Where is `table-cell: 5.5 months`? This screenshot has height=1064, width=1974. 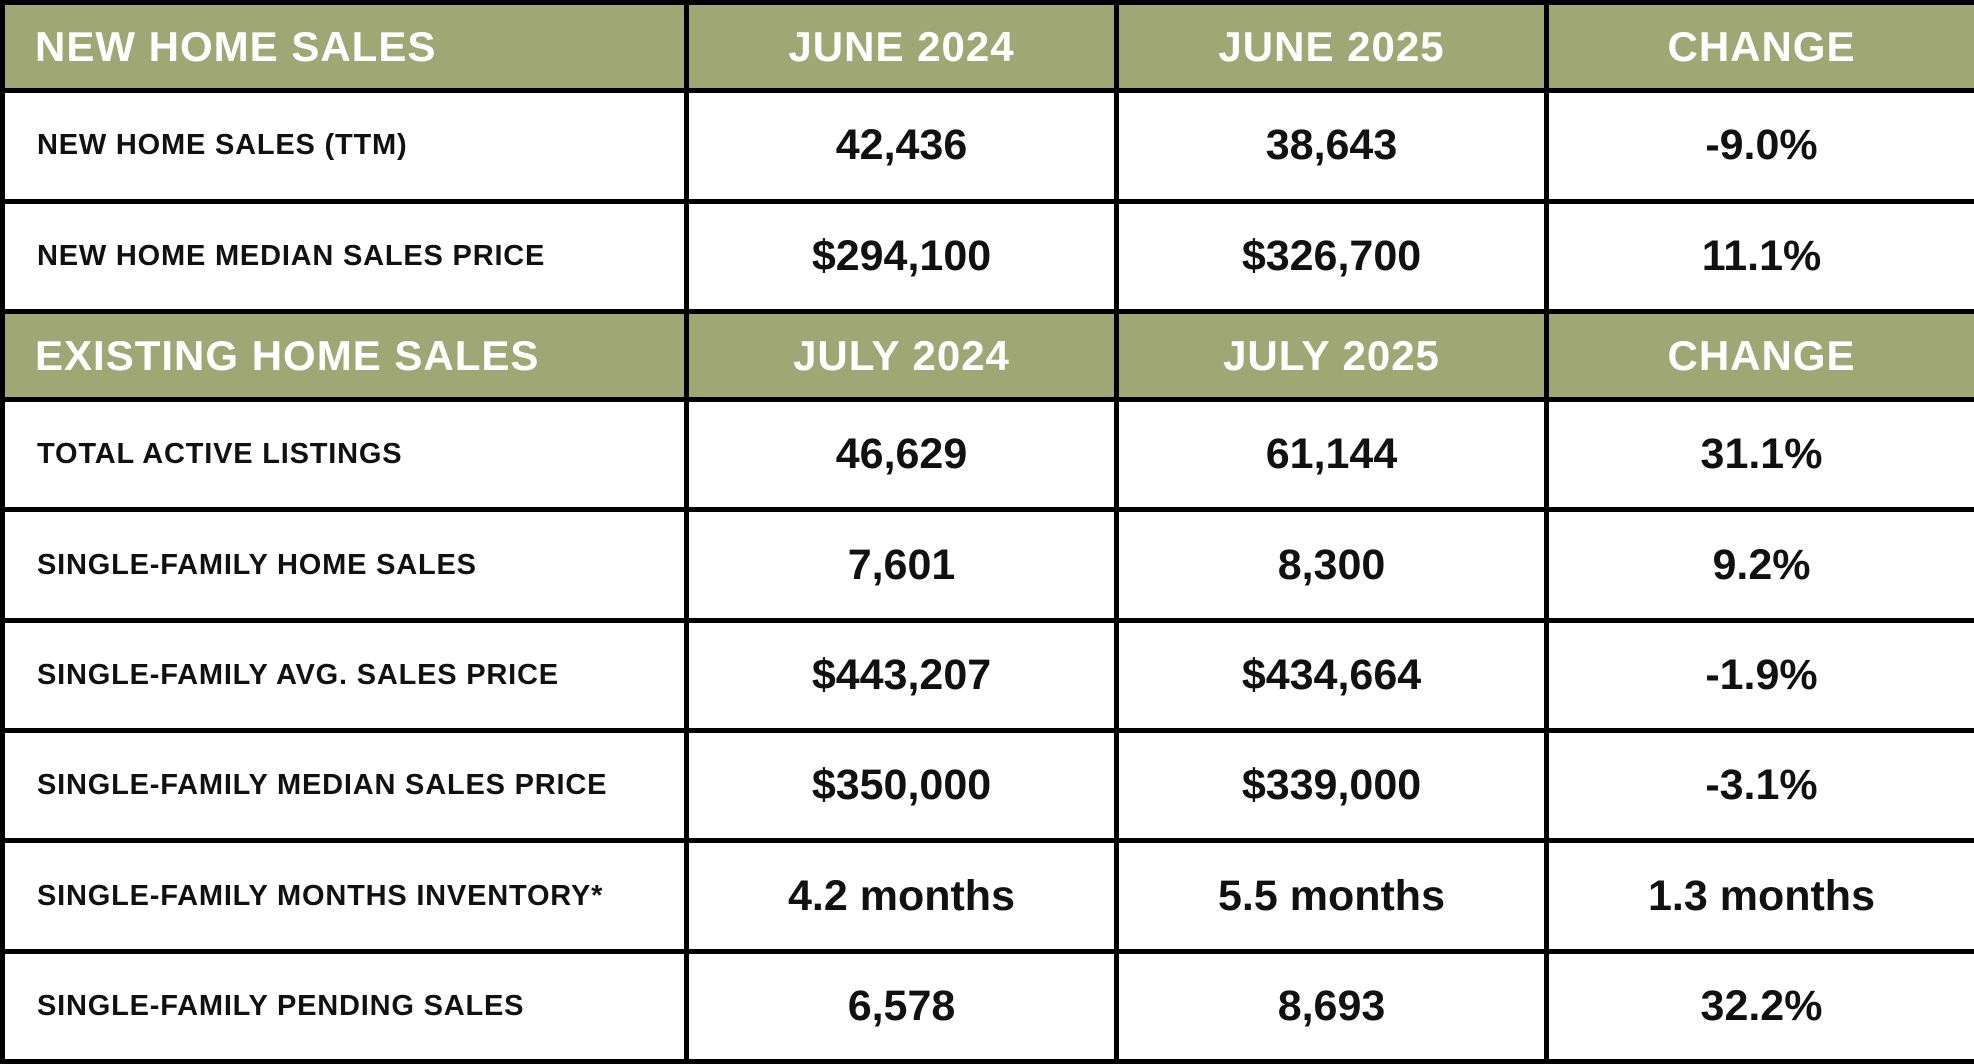
table-cell: 5.5 months is located at coordinates (1331, 896).